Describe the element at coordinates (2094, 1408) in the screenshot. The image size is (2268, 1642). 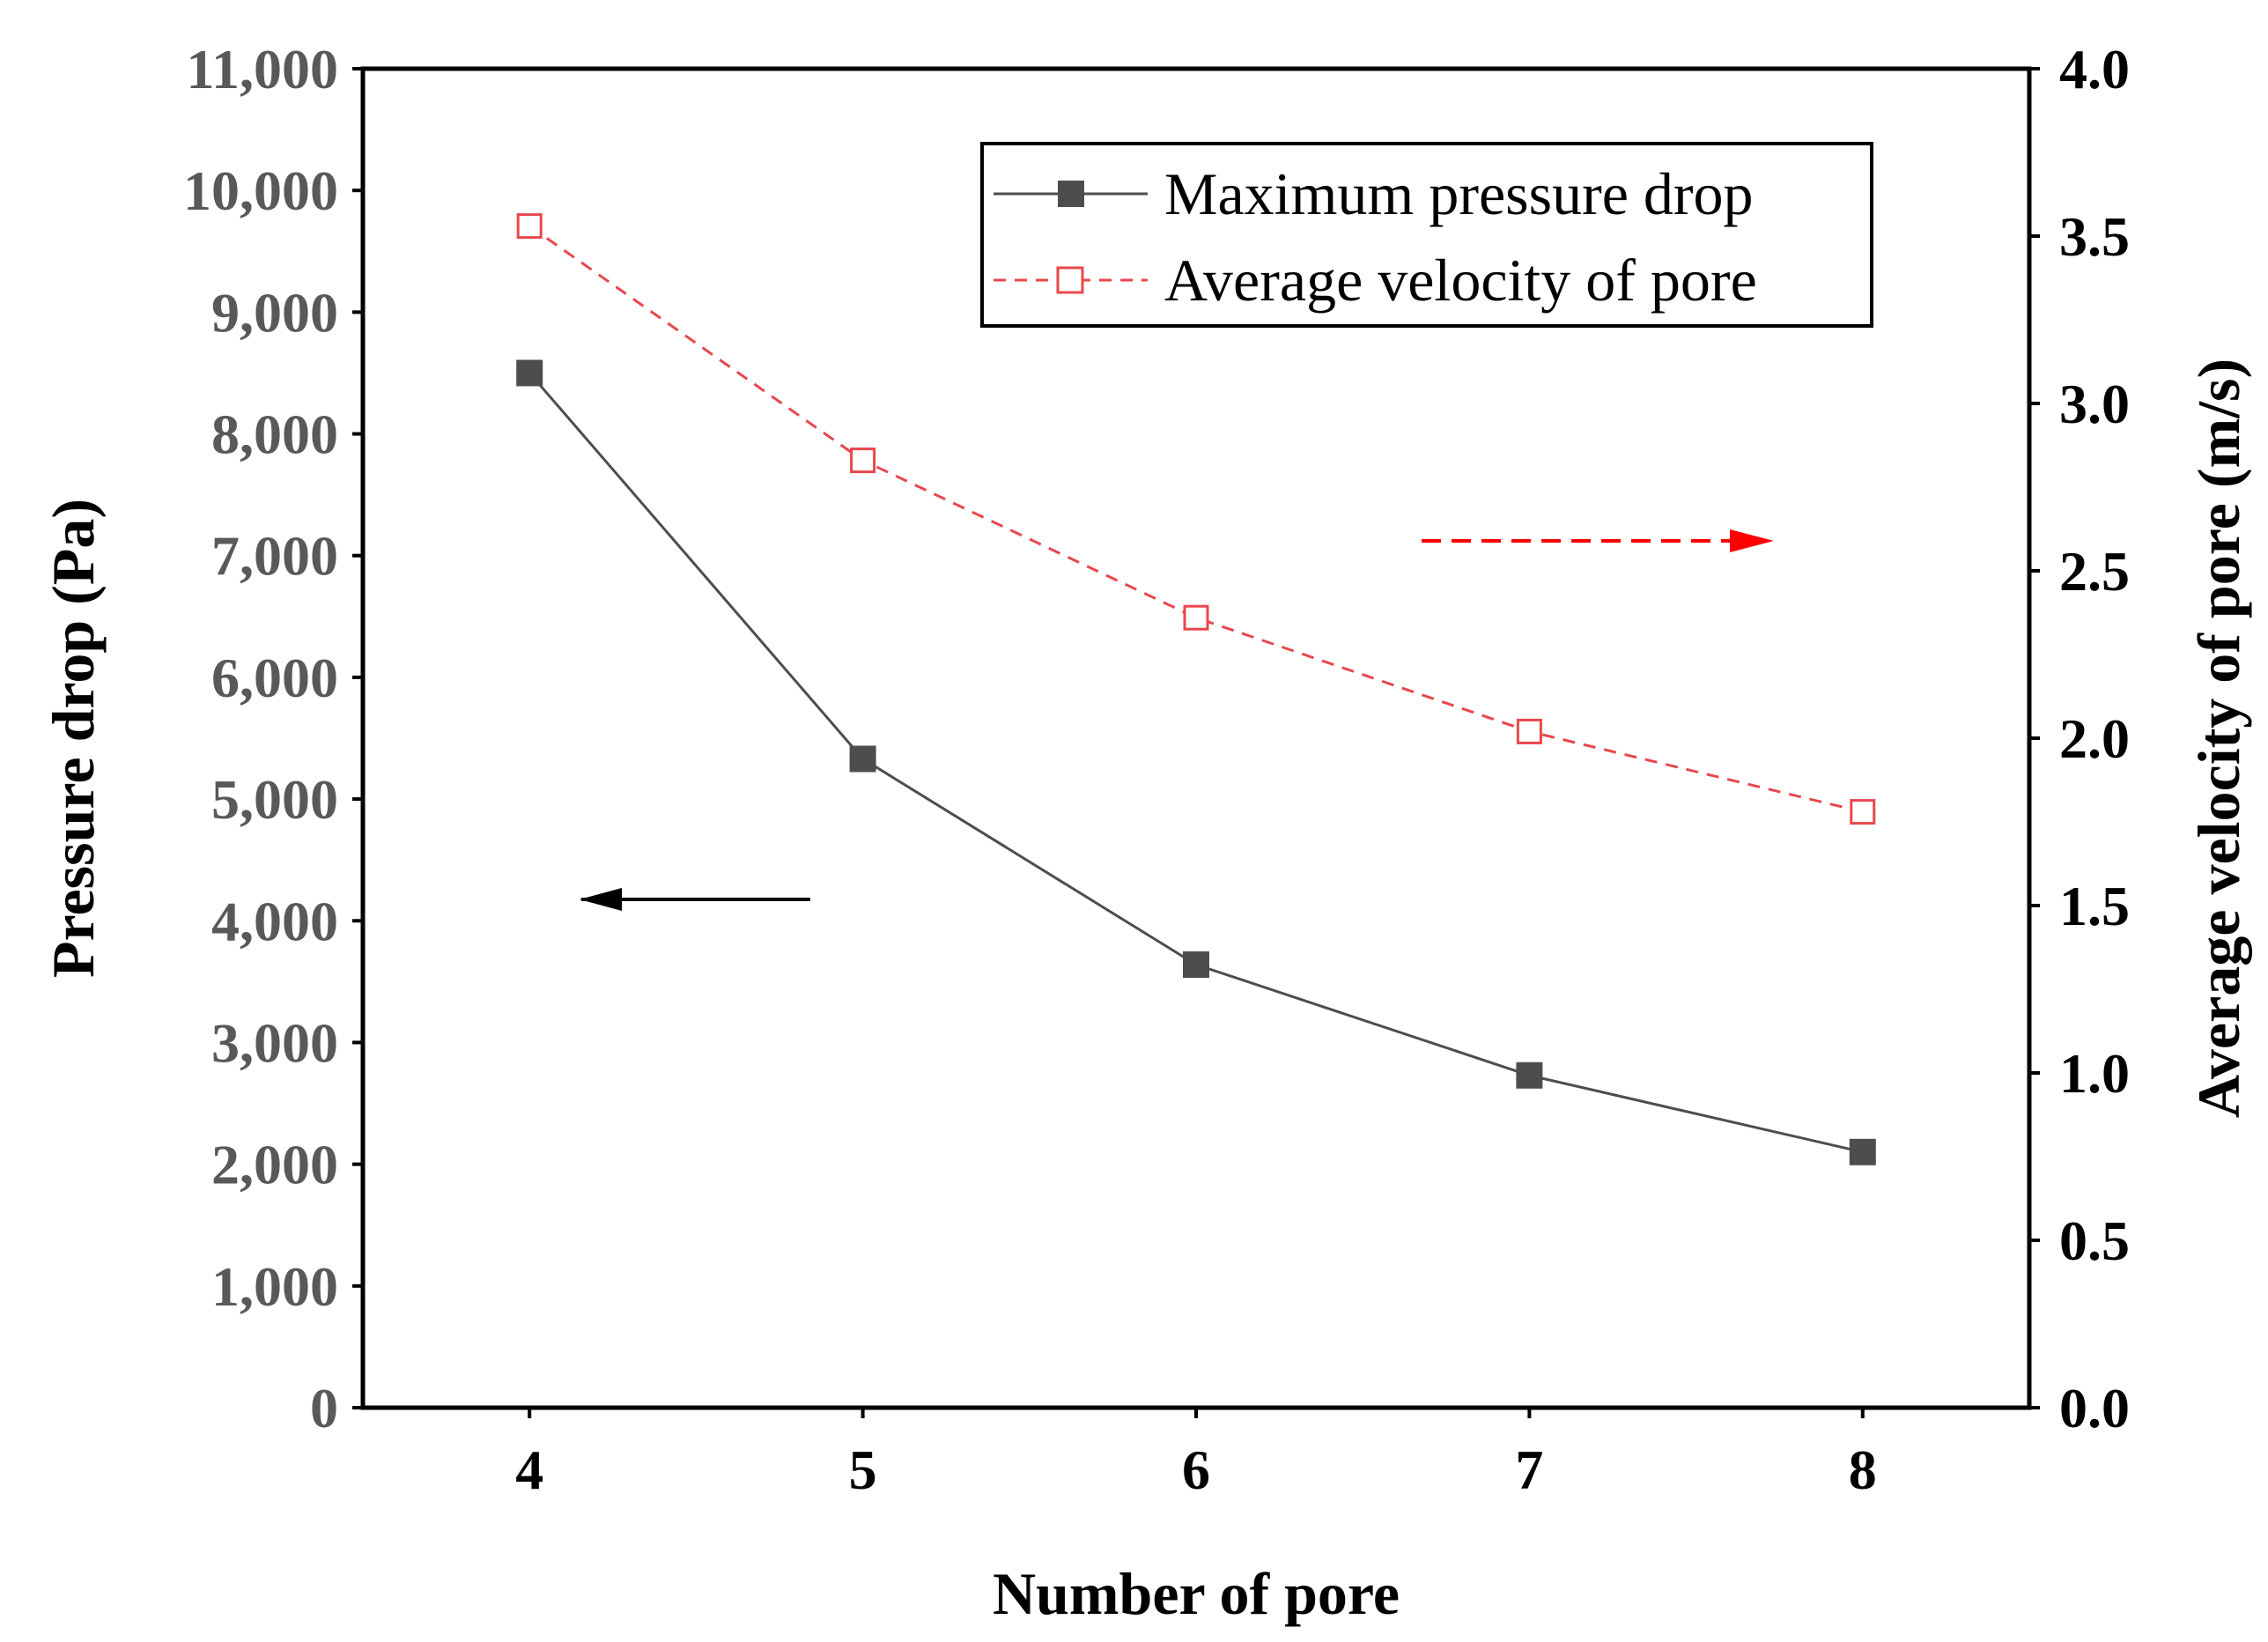
I see `right-tick-label: 0.0` at that location.